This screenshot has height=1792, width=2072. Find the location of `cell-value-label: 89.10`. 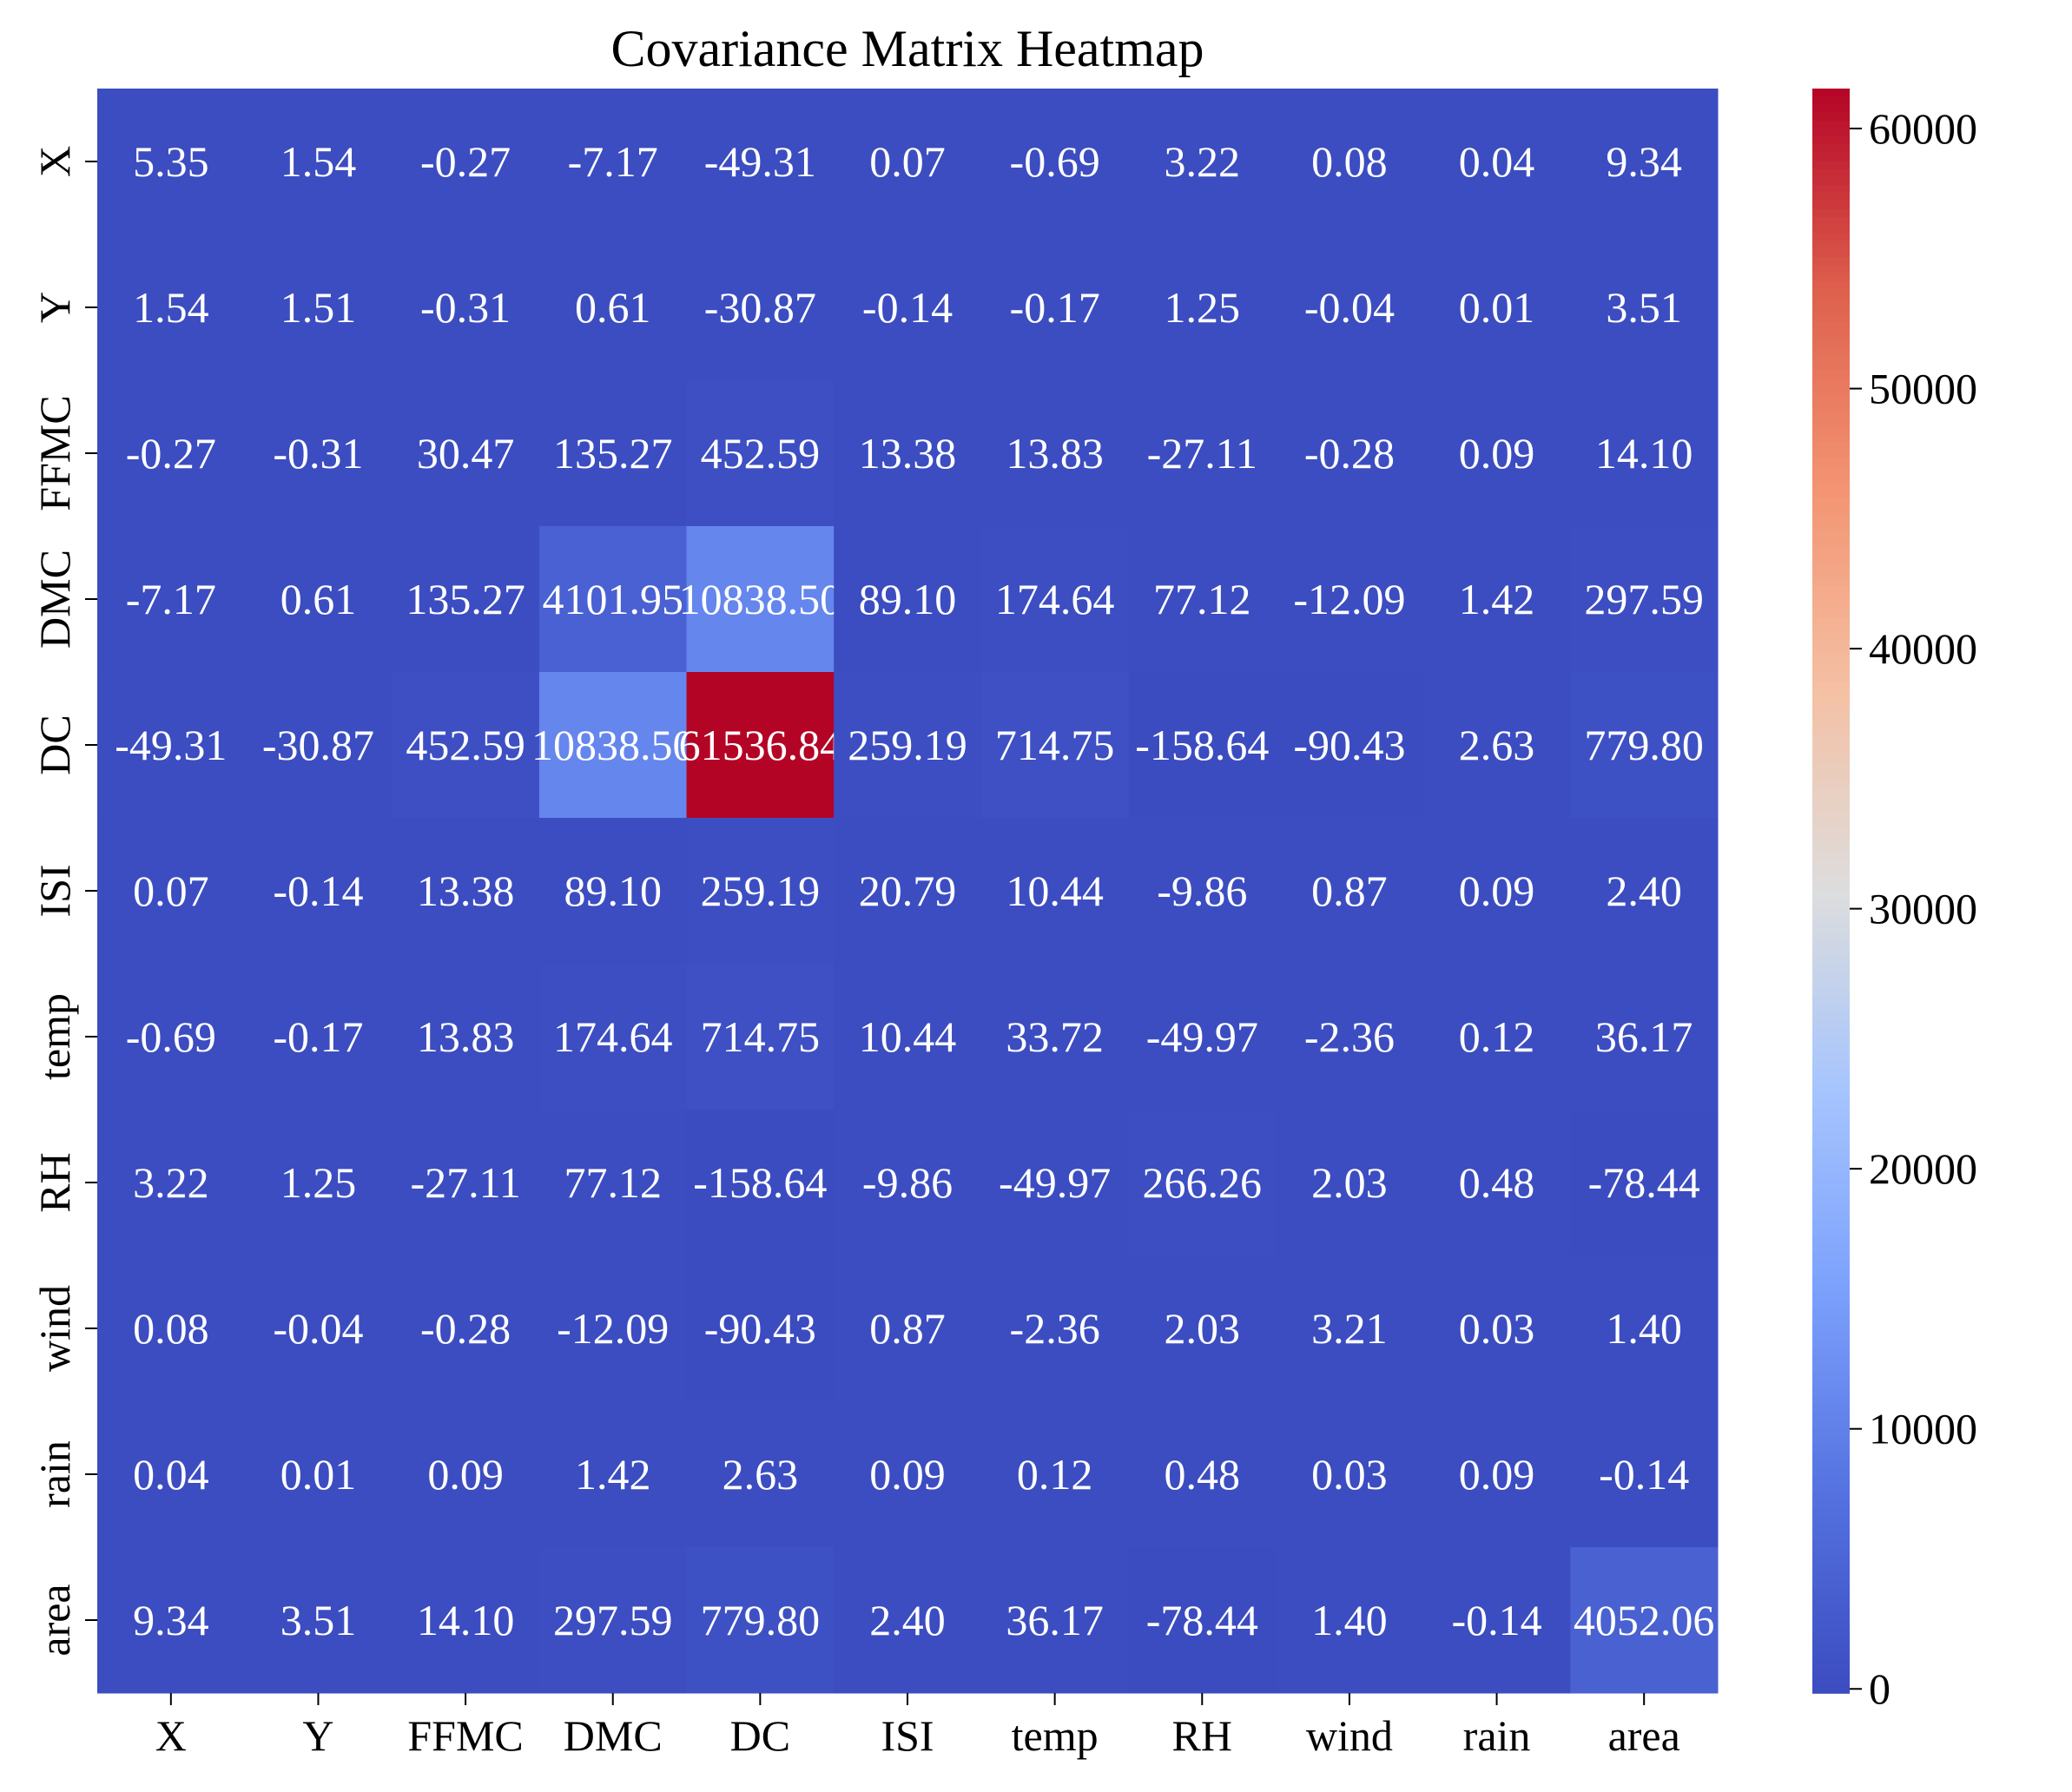

cell-value-label: 89.10 is located at coordinates (613, 890).